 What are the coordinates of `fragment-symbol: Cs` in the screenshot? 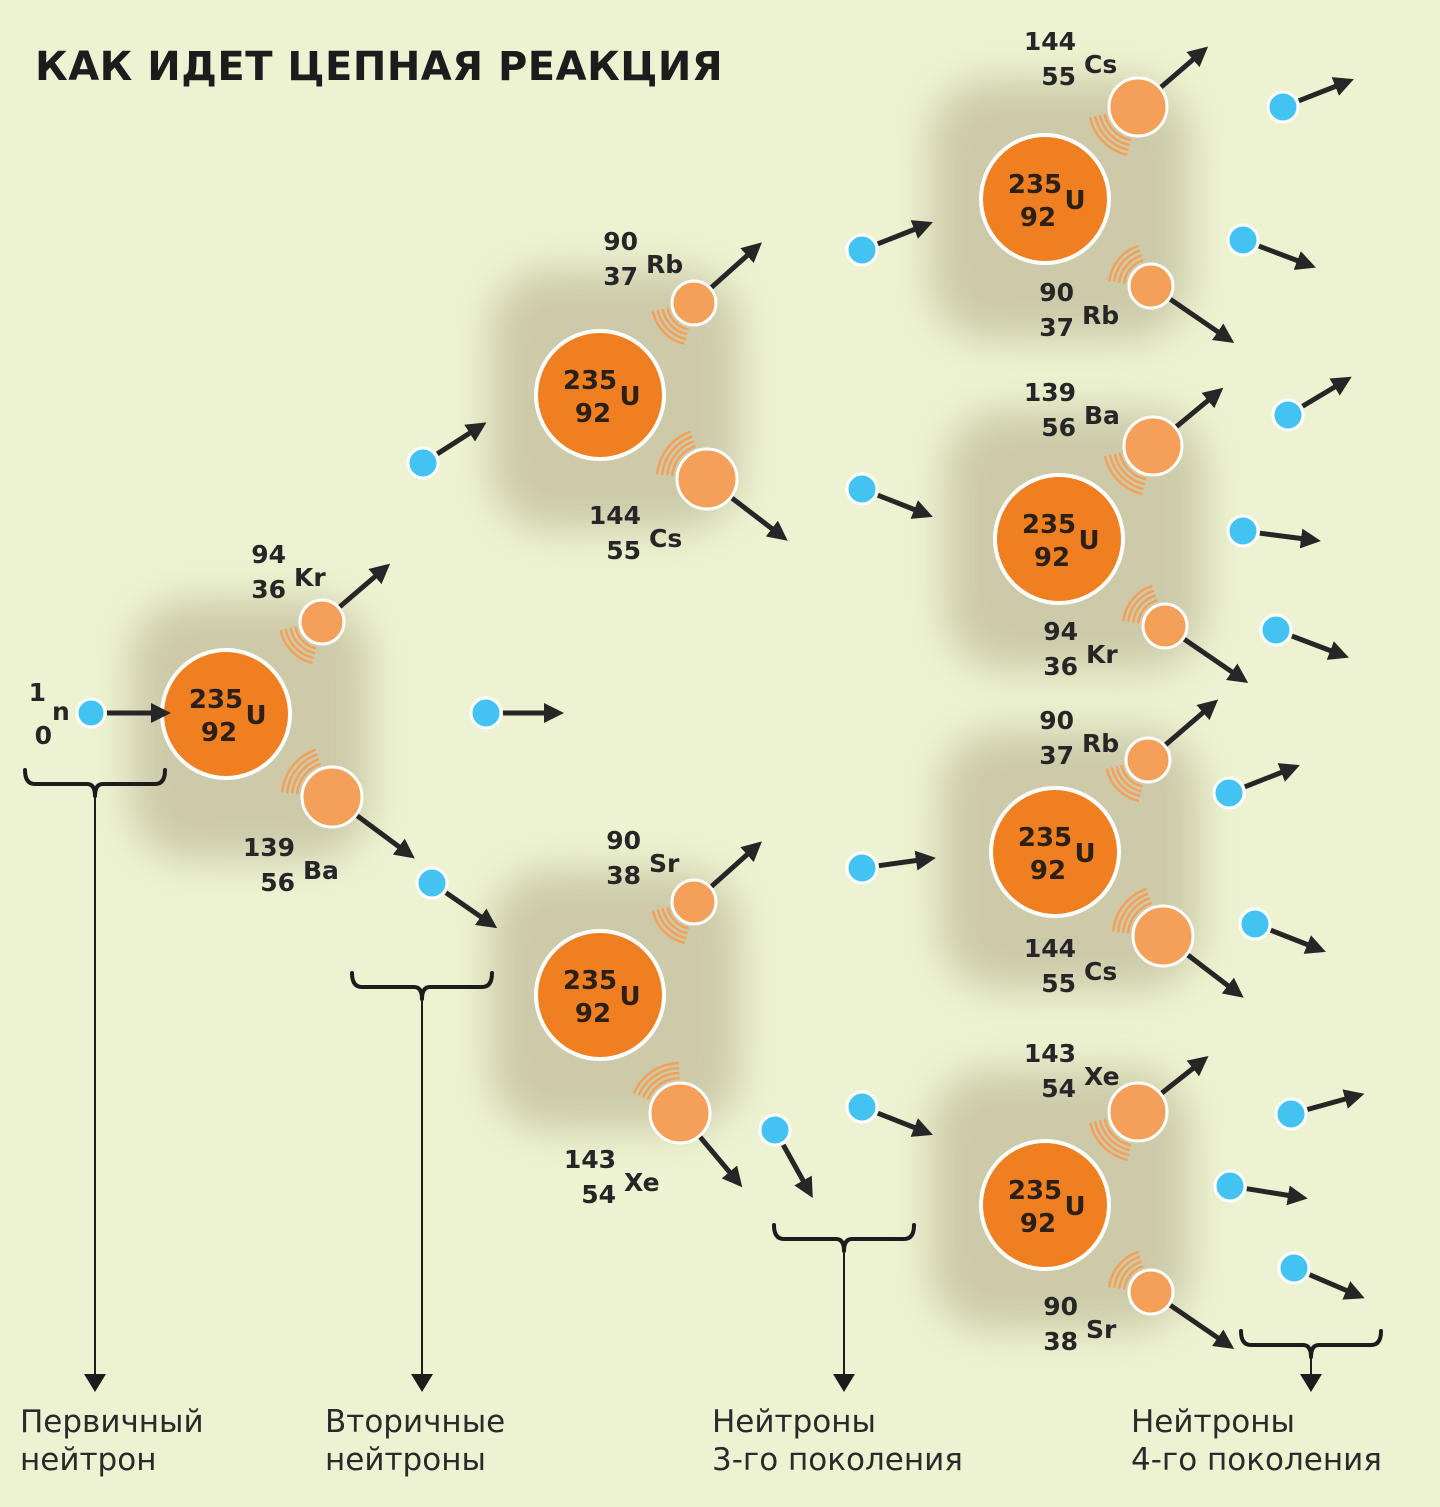 It's located at (665, 538).